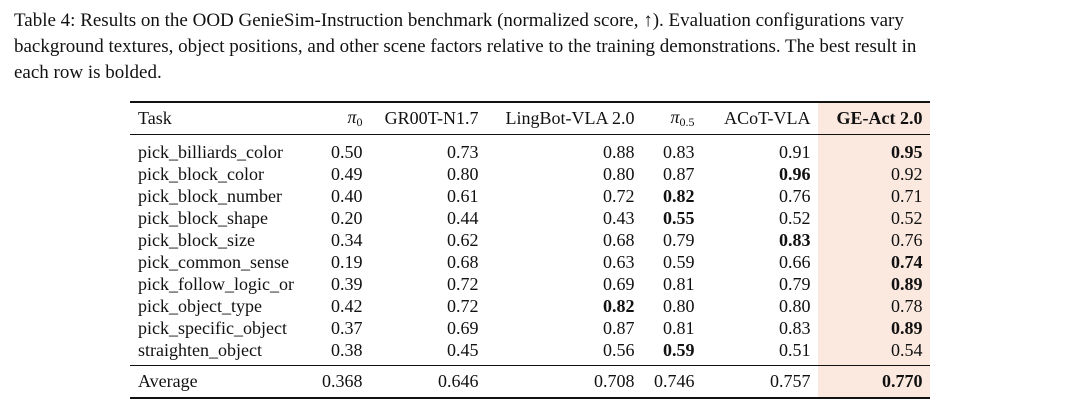 The height and width of the screenshot is (418, 1080). Describe the element at coordinates (346, 262) in the screenshot. I see `score-cell-pi0: 0.19` at that location.